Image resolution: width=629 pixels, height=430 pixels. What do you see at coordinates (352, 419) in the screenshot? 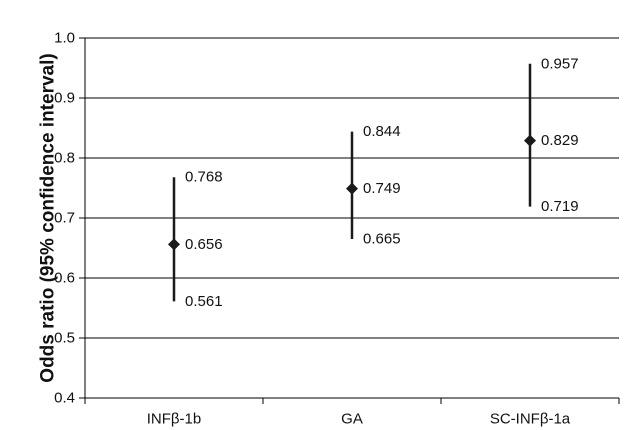
I see `x-category-label: GA` at bounding box center [352, 419].